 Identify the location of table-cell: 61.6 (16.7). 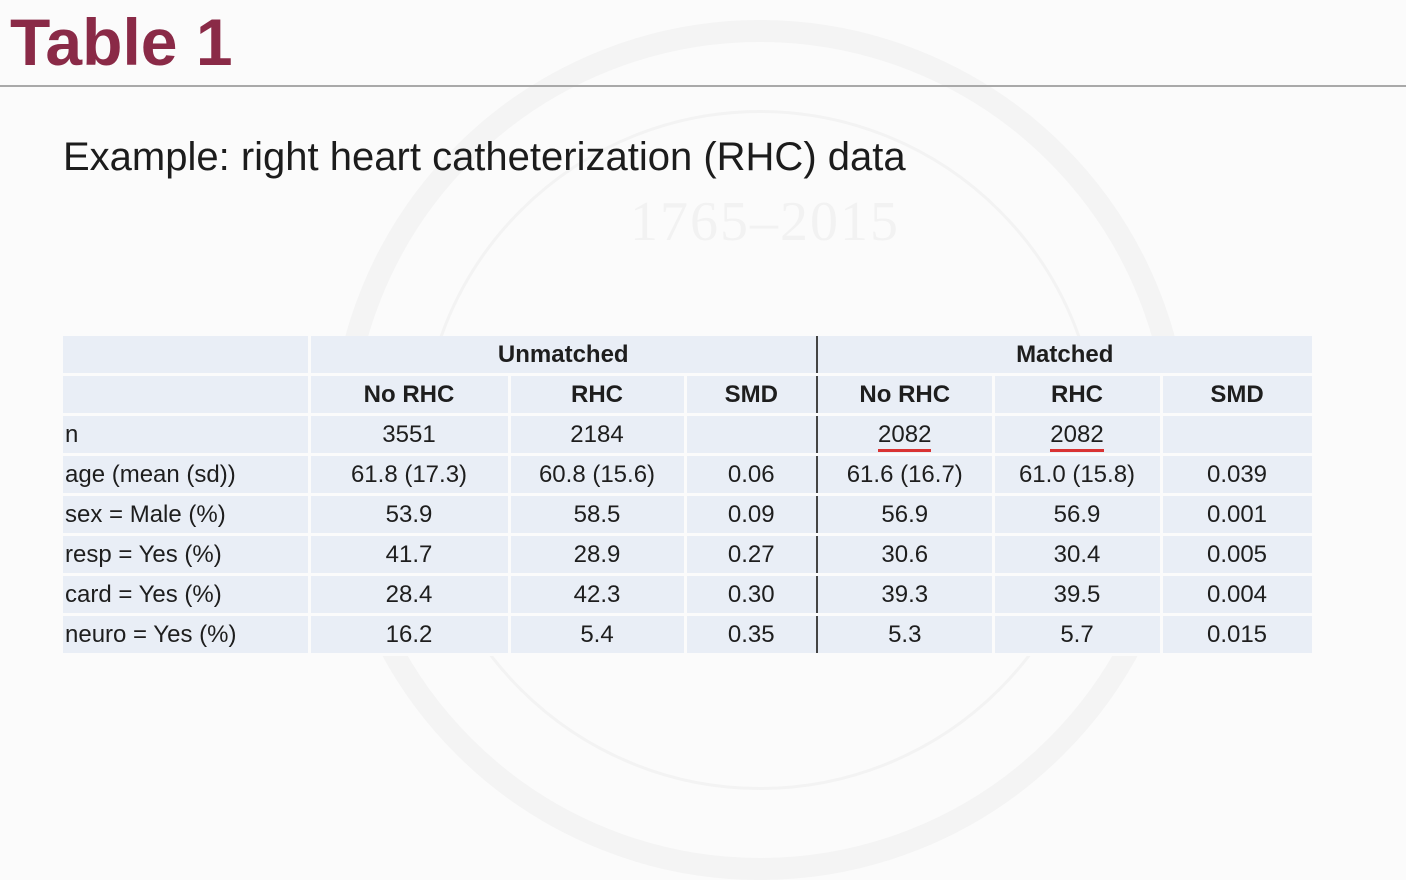
(906, 475).